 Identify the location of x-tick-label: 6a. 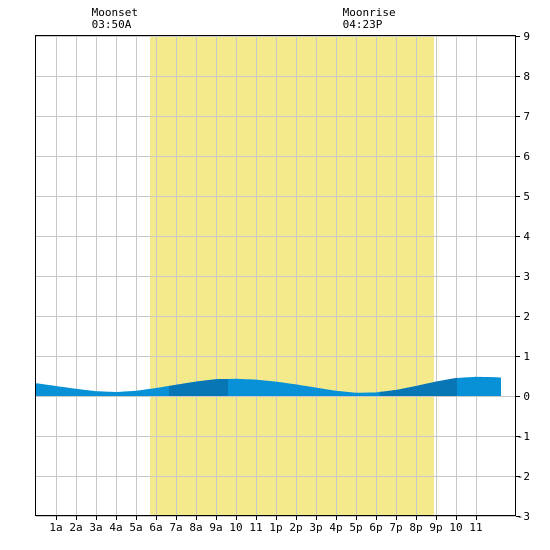
(155, 527).